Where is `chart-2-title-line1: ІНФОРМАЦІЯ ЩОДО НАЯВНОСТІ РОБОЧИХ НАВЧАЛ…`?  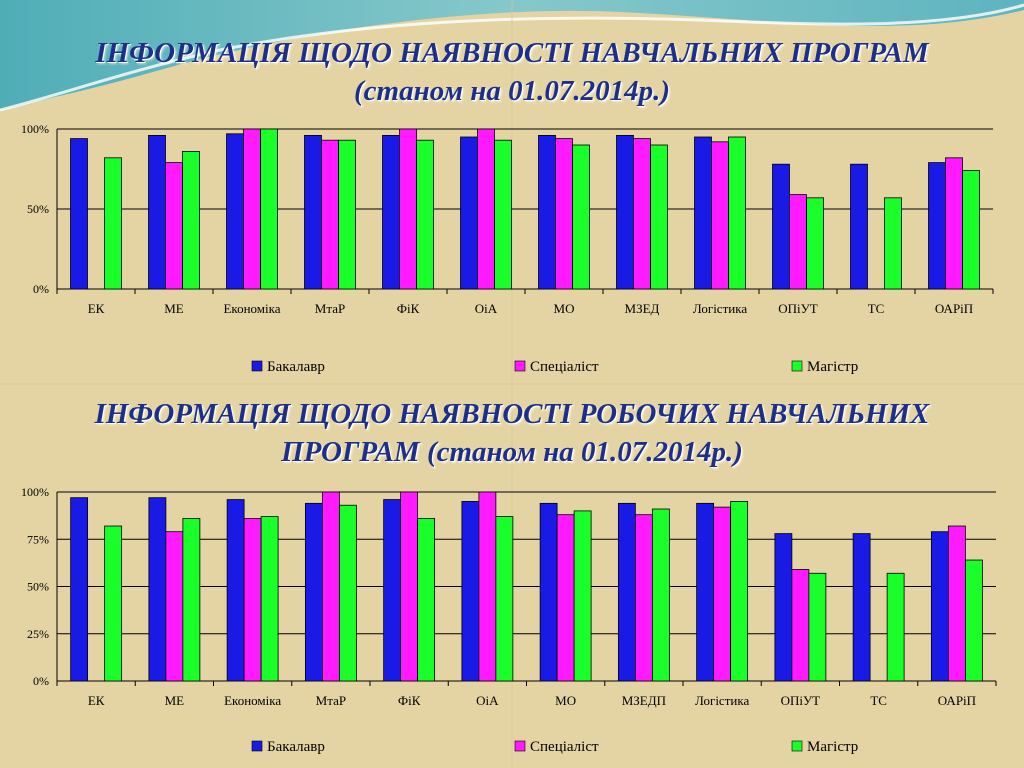 chart-2-title-line1: ІНФОРМАЦІЯ ЩОДО НАЯВНОСТІ РОБОЧИХ НАВЧАЛ… is located at coordinates (512, 414).